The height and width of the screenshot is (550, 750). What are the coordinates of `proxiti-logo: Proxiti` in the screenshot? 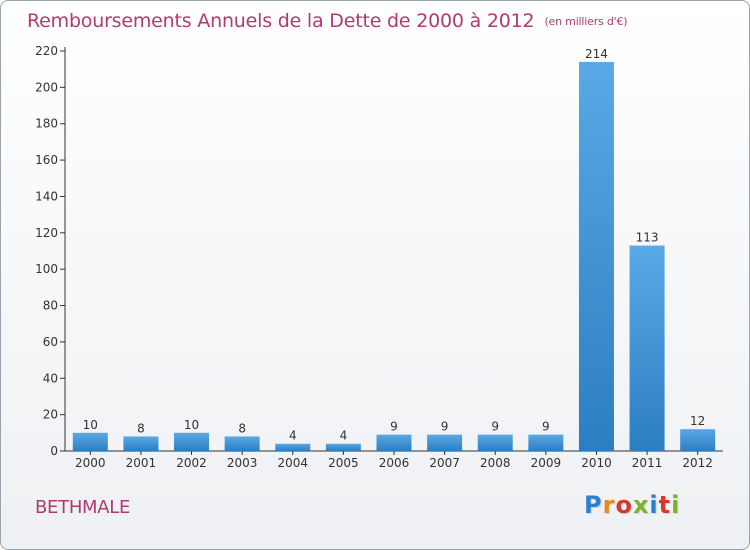 It's located at (632, 505).